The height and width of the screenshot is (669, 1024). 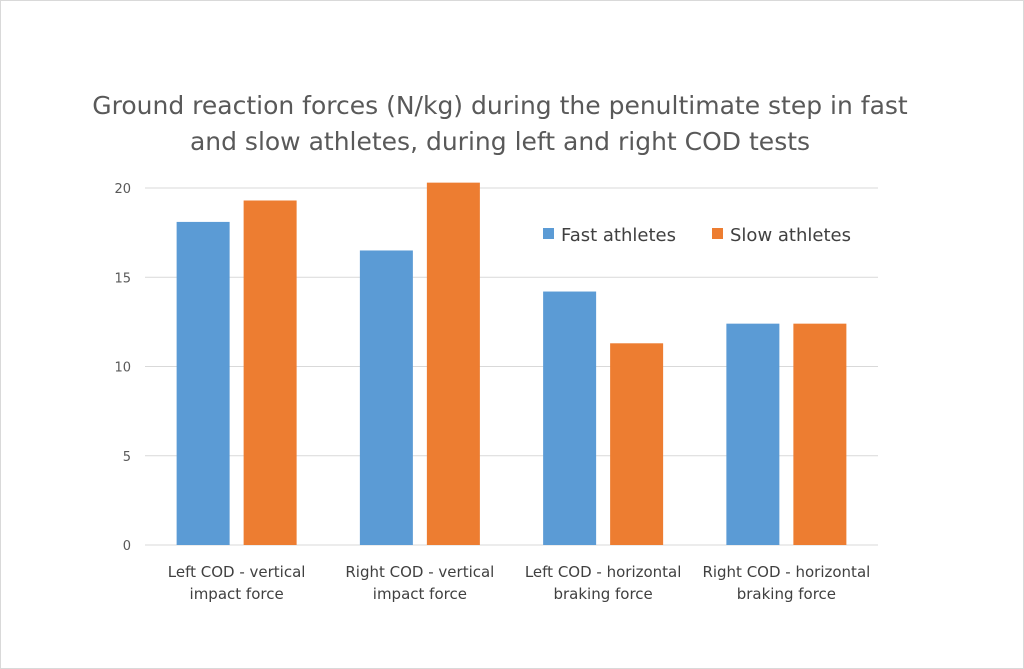 What do you see at coordinates (122, 189) in the screenshot?
I see `y-tick-label-4: 20` at bounding box center [122, 189].